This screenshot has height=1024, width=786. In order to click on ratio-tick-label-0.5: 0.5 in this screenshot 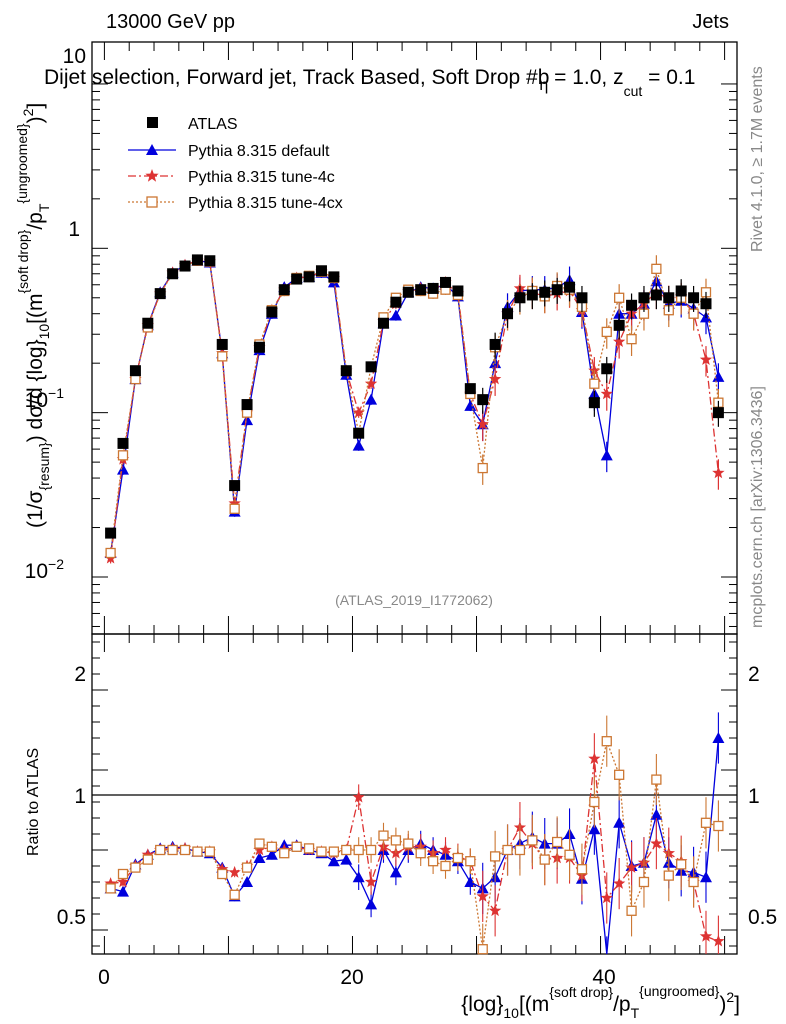, I will do `click(71, 917)`.